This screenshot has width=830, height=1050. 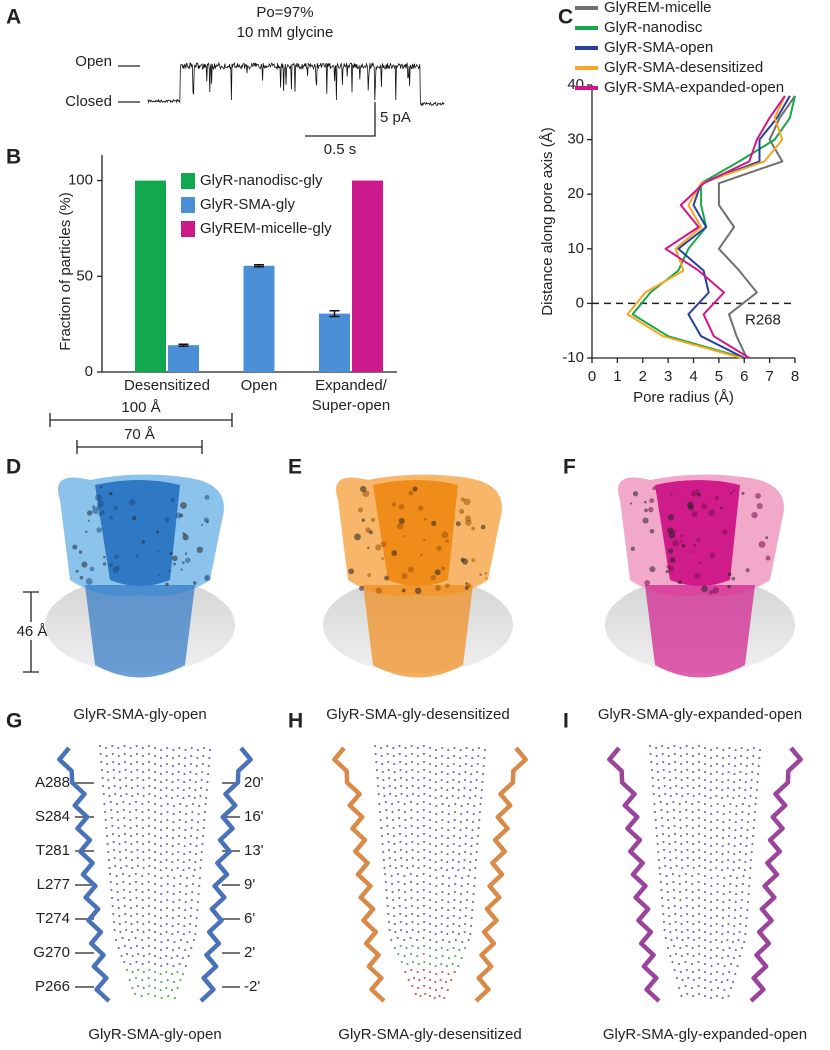 I want to click on pore-profile, so click(x=706, y=227).